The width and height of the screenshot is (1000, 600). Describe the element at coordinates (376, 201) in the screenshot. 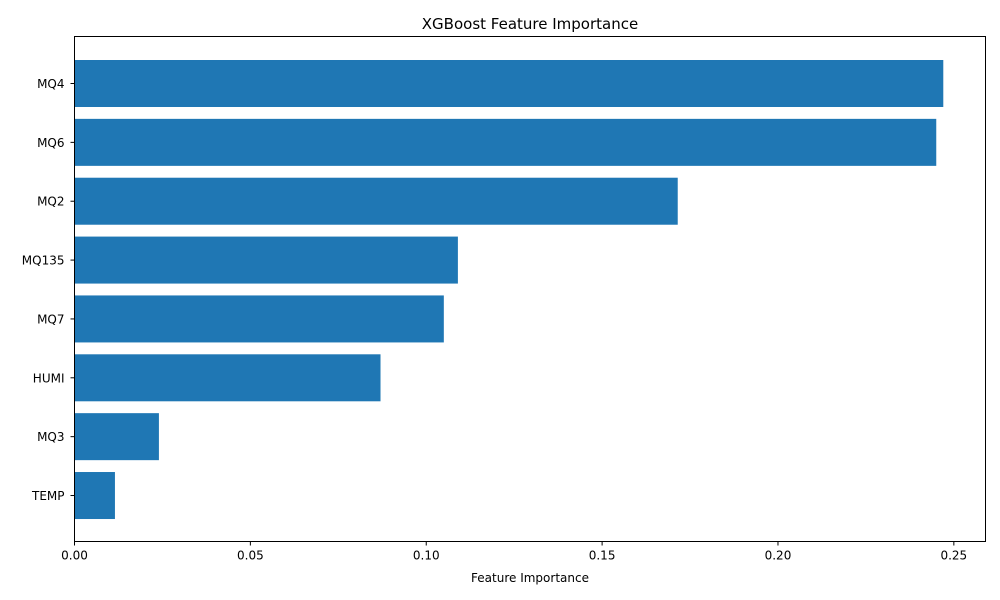

I see `bar-mq2` at that location.